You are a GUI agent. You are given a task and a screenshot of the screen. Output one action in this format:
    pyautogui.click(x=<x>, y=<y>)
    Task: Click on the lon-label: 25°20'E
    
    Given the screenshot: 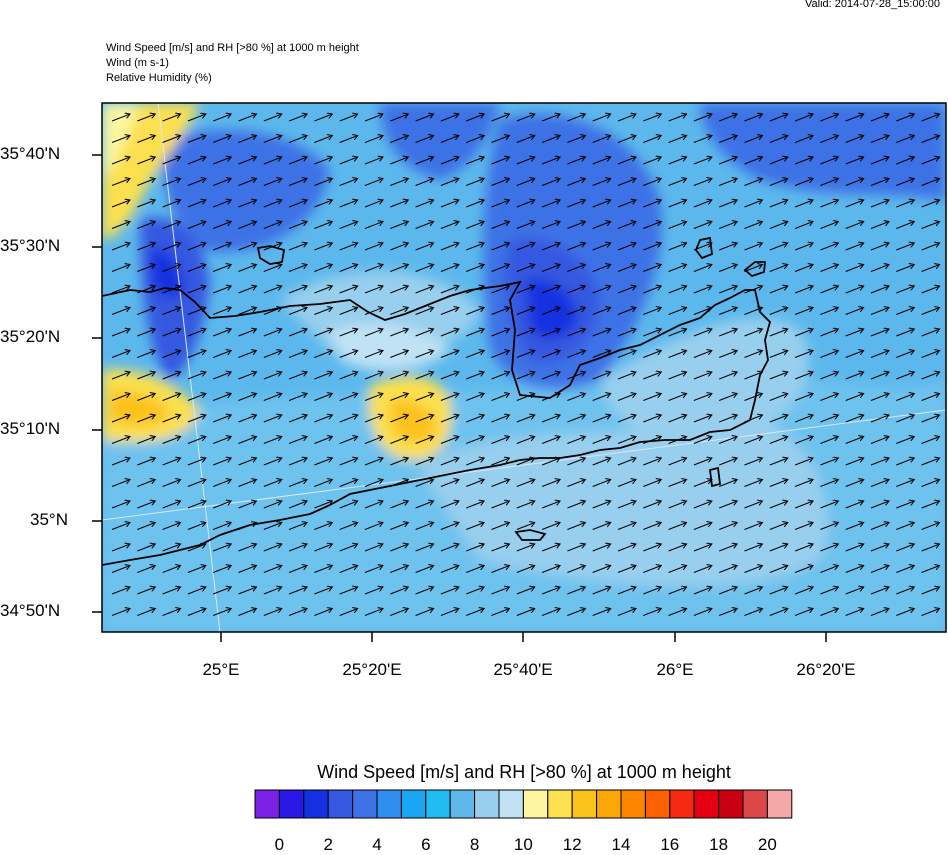 What is the action you would take?
    pyautogui.click(x=372, y=669)
    